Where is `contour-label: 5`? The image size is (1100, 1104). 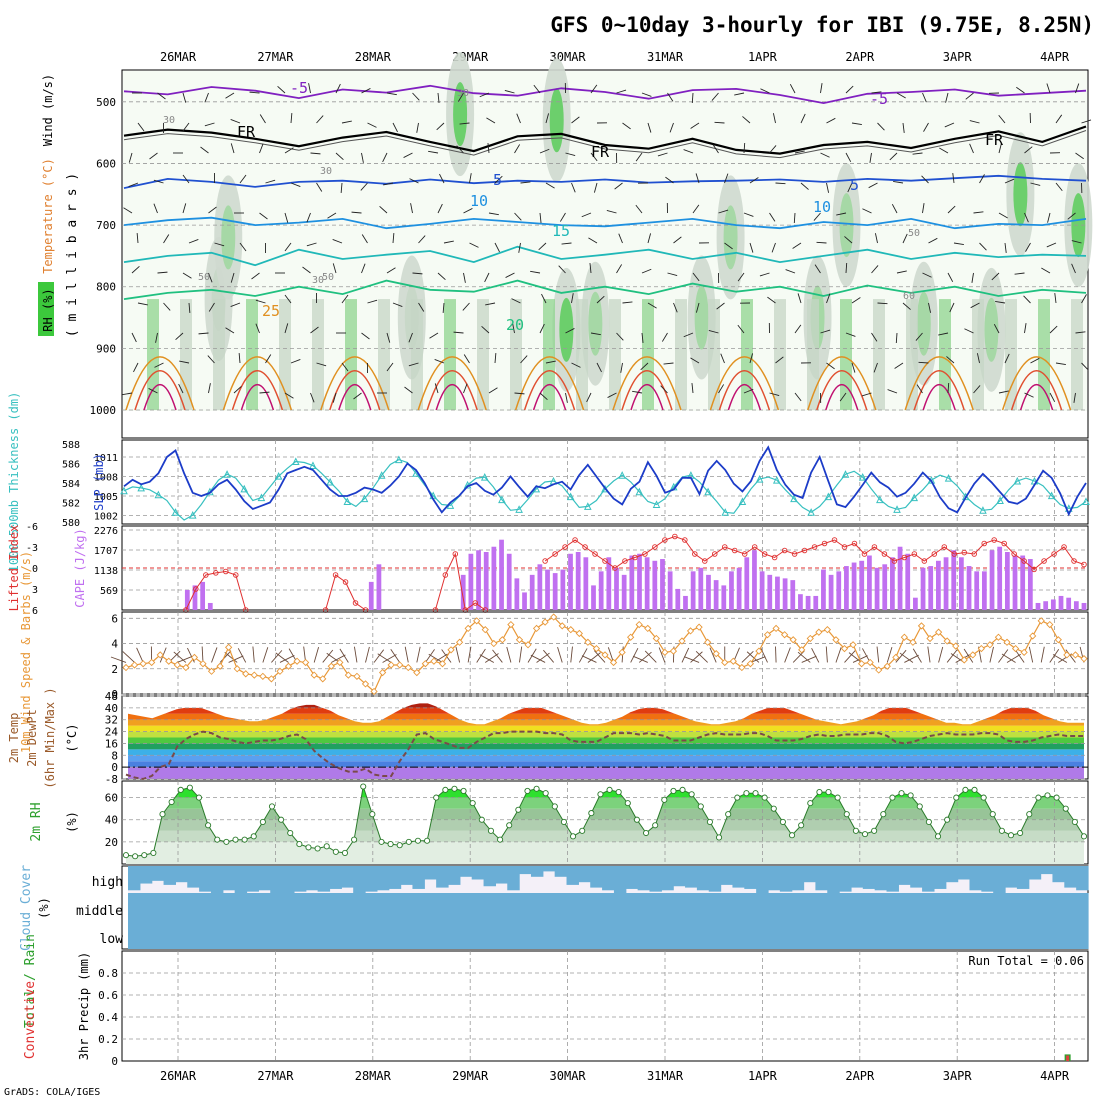 contour-label: 5 is located at coordinates (854, 185).